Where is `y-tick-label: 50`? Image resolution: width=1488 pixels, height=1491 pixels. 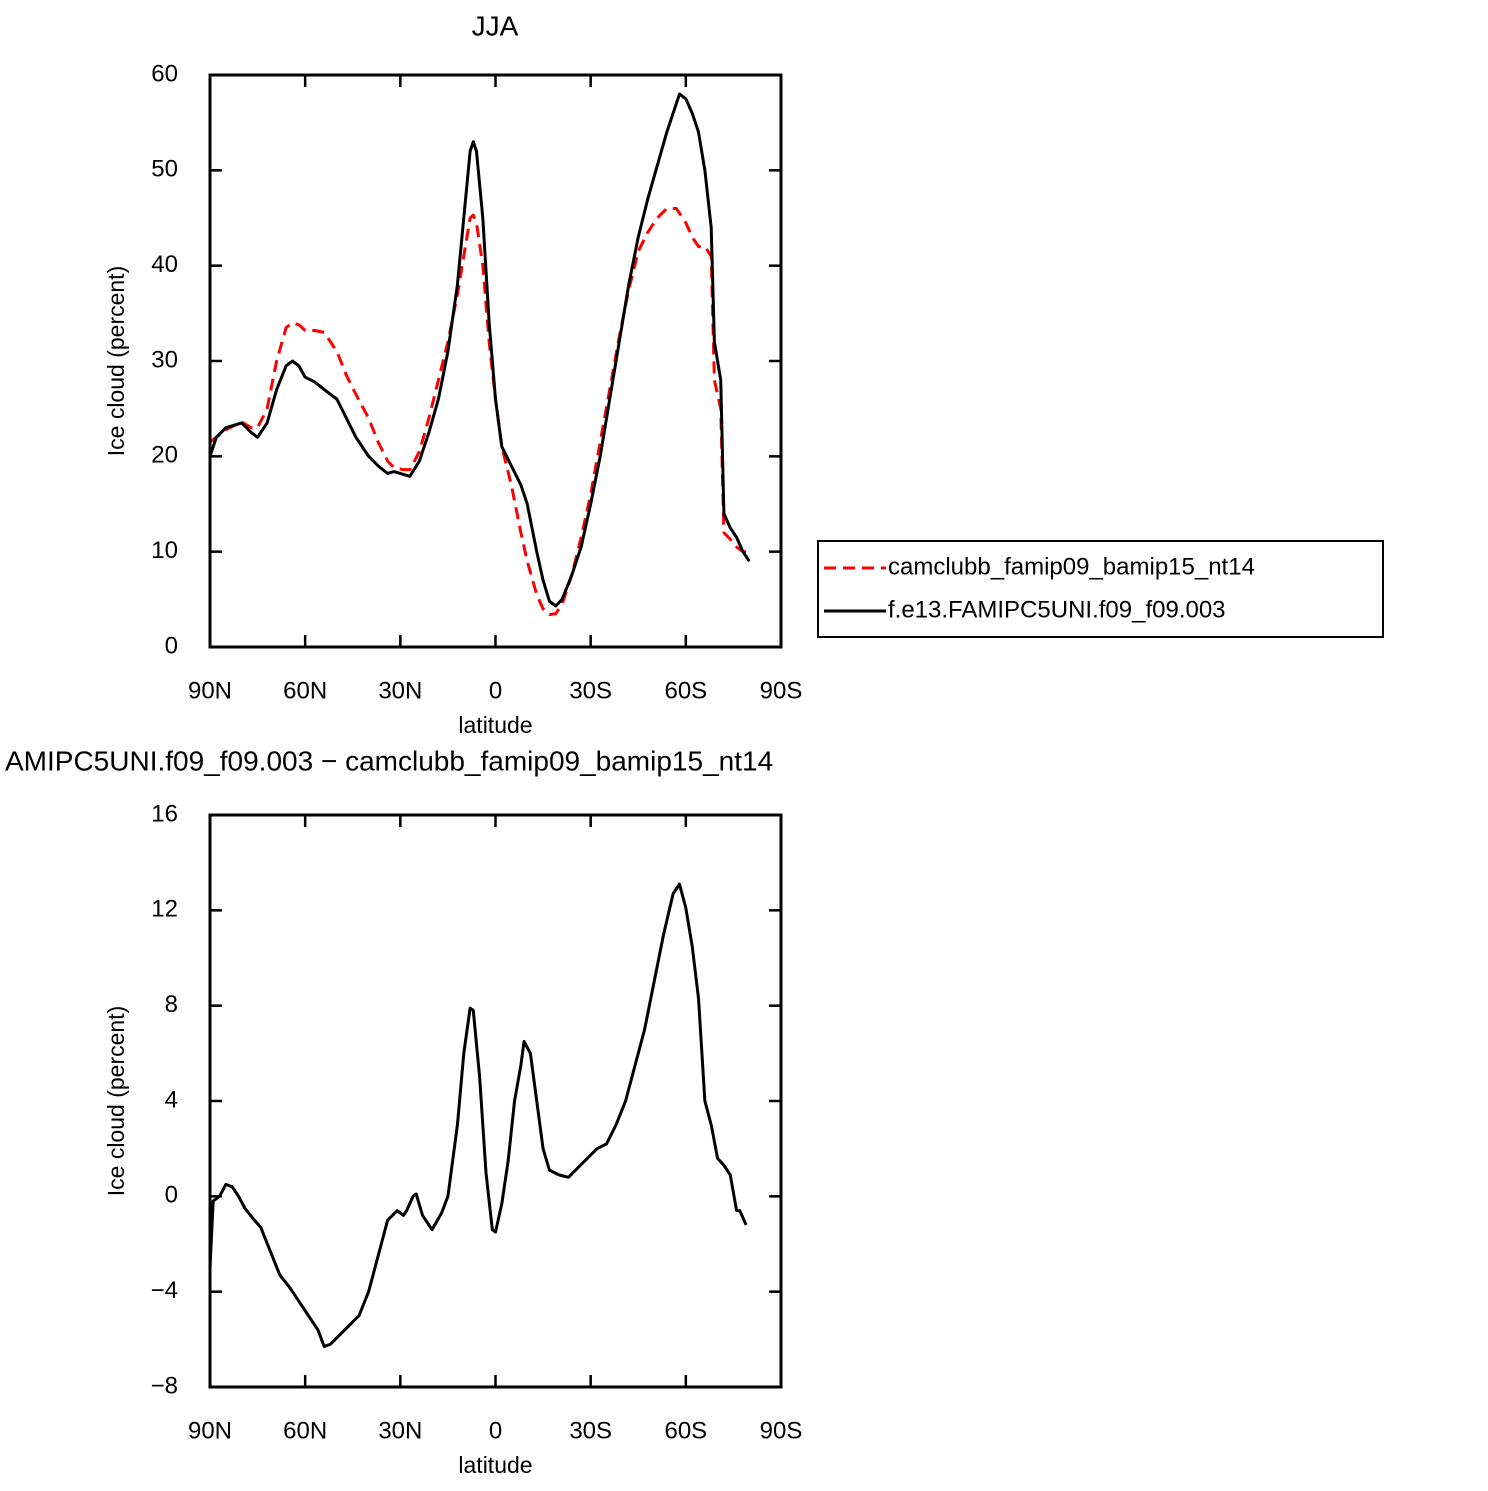 y-tick-label: 50 is located at coordinates (164, 169).